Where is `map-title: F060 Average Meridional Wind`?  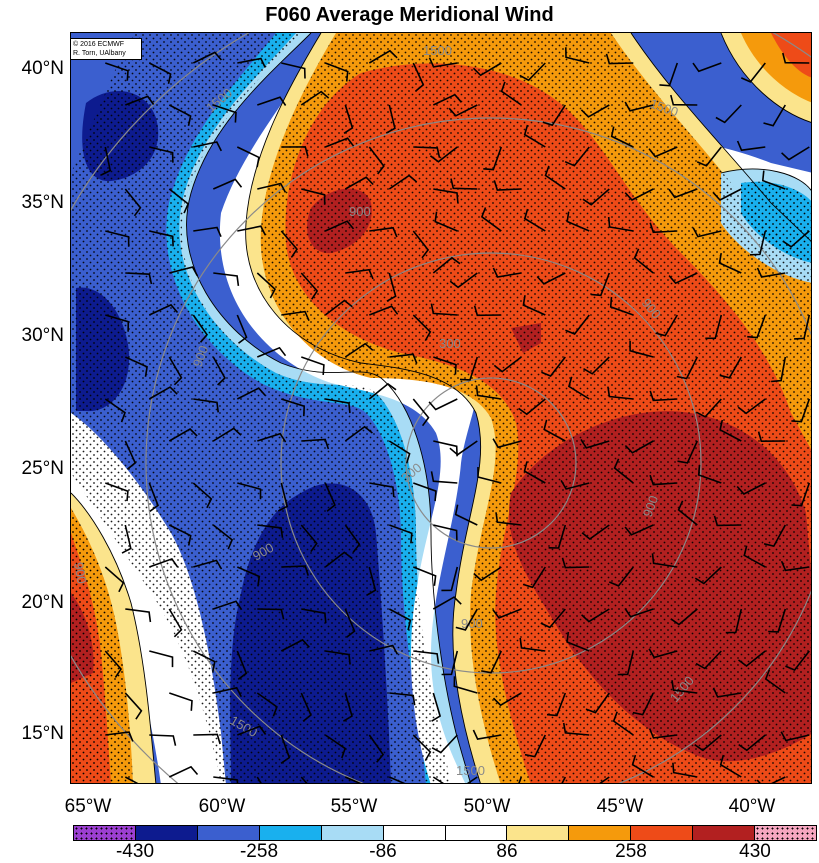
map-title: F060 Average Meridional Wind is located at coordinates (409, 15).